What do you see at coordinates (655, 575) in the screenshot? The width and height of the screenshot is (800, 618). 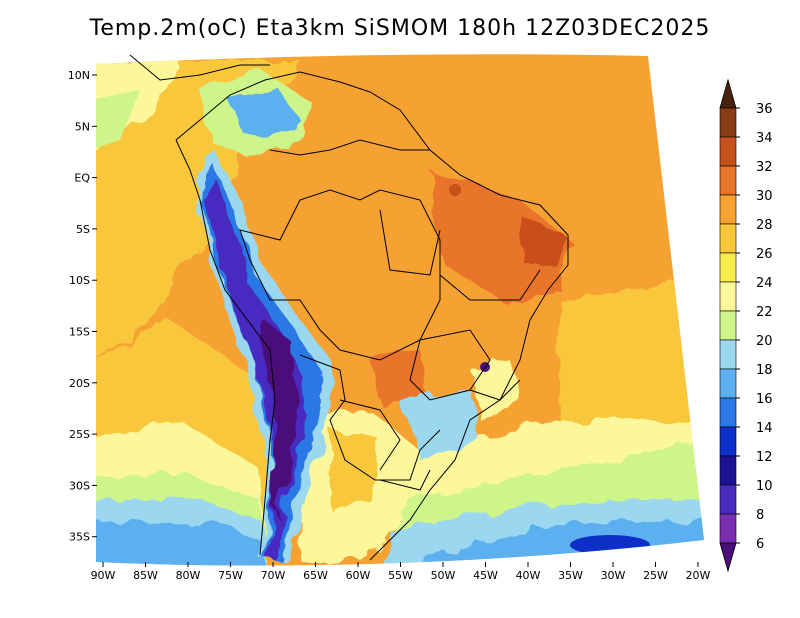 I see `lon-label: 25W` at bounding box center [655, 575].